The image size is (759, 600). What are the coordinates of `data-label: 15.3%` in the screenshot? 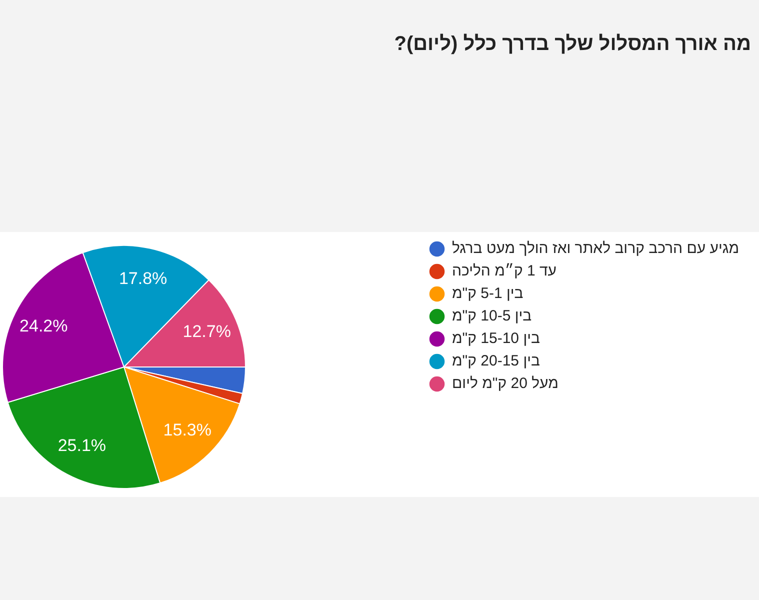 It's located at (187, 430).